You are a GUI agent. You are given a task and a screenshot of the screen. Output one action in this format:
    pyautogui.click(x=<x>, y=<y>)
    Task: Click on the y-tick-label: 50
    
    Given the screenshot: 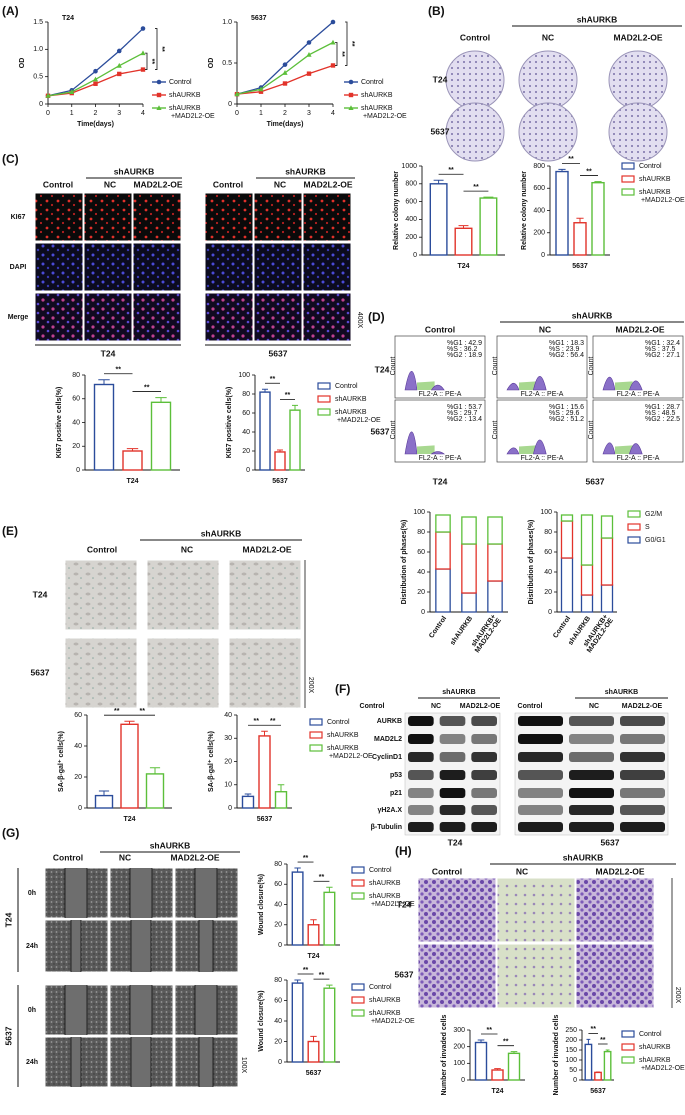 What is the action you would take?
    pyautogui.click(x=573, y=1070)
    